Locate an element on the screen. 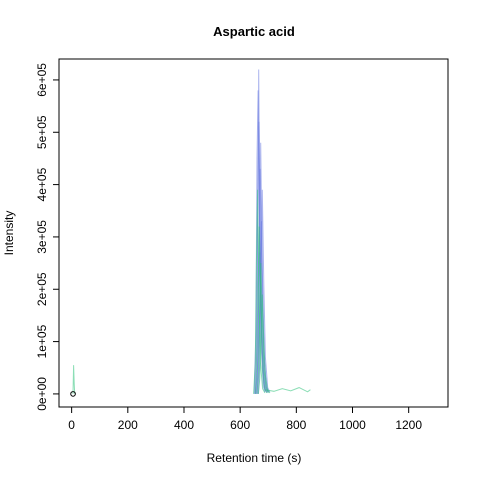 The width and height of the screenshot is (480, 480). y-axis: 0e+00 1e+05 2e+05 3e+05 4e+05 5e+05 6e+05 is located at coordinates (47, 237).